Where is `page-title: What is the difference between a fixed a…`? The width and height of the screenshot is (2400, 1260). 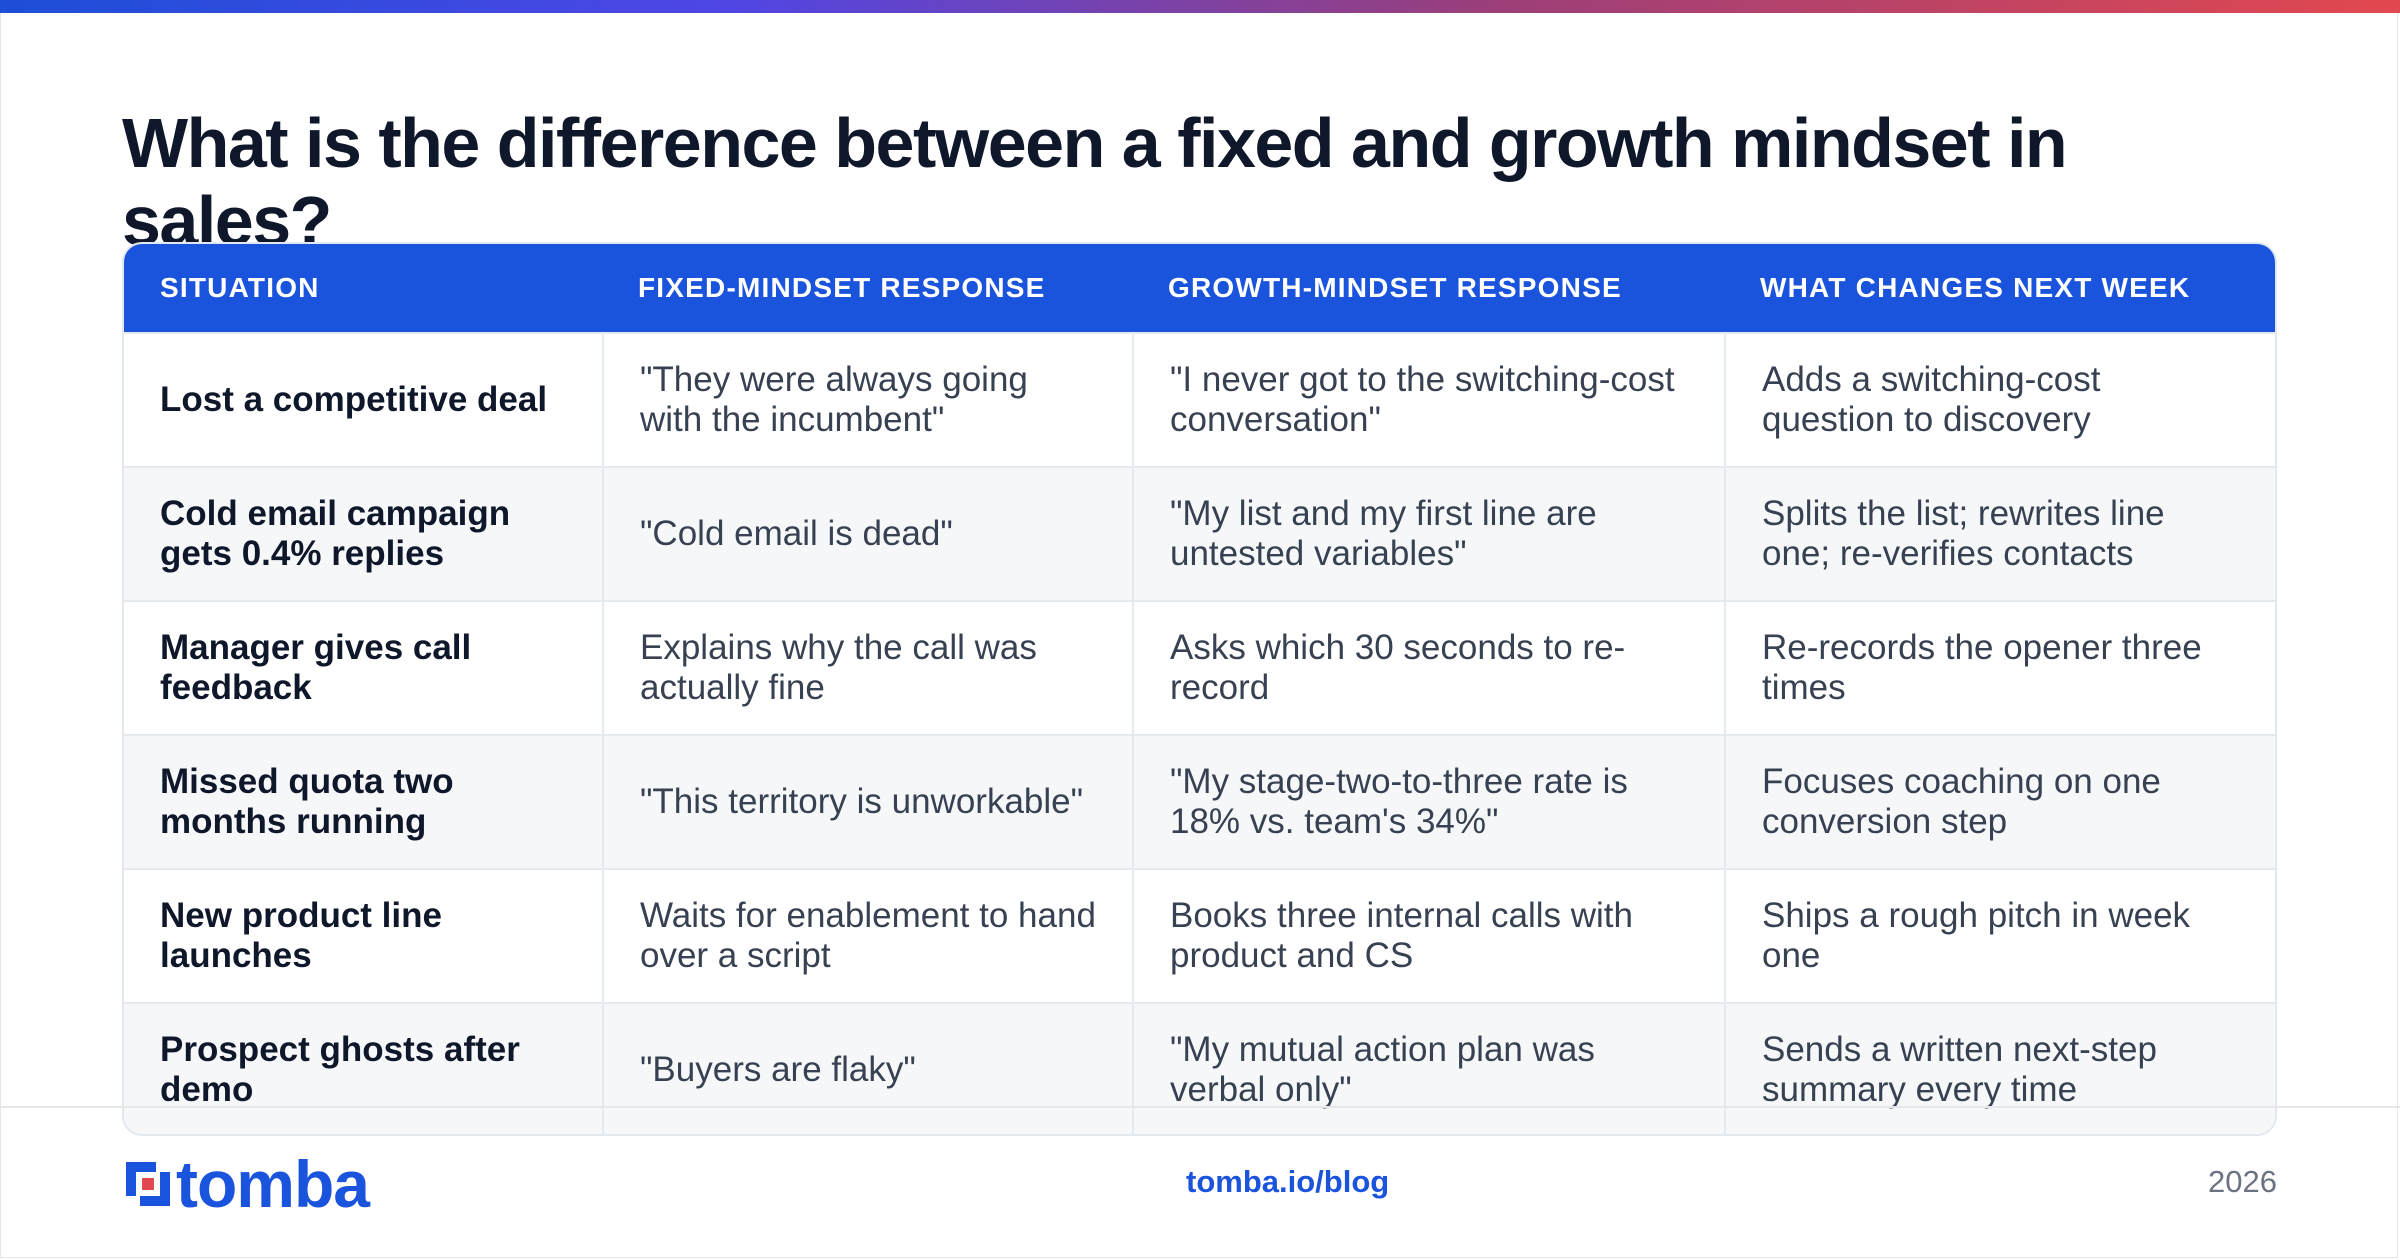
page-title: What is the difference between a fixed a… is located at coordinates (1095, 182).